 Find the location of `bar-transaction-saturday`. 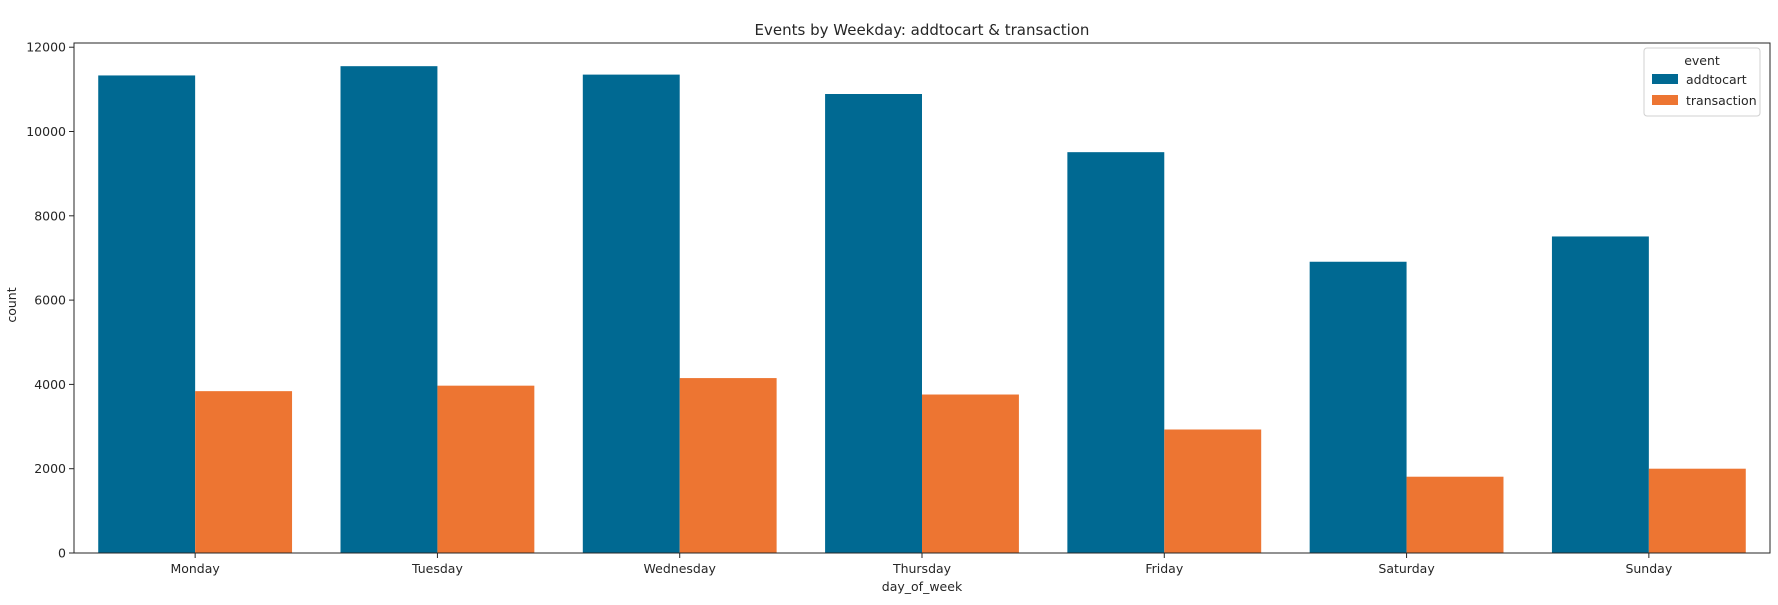

bar-transaction-saturday is located at coordinates (1455, 514).